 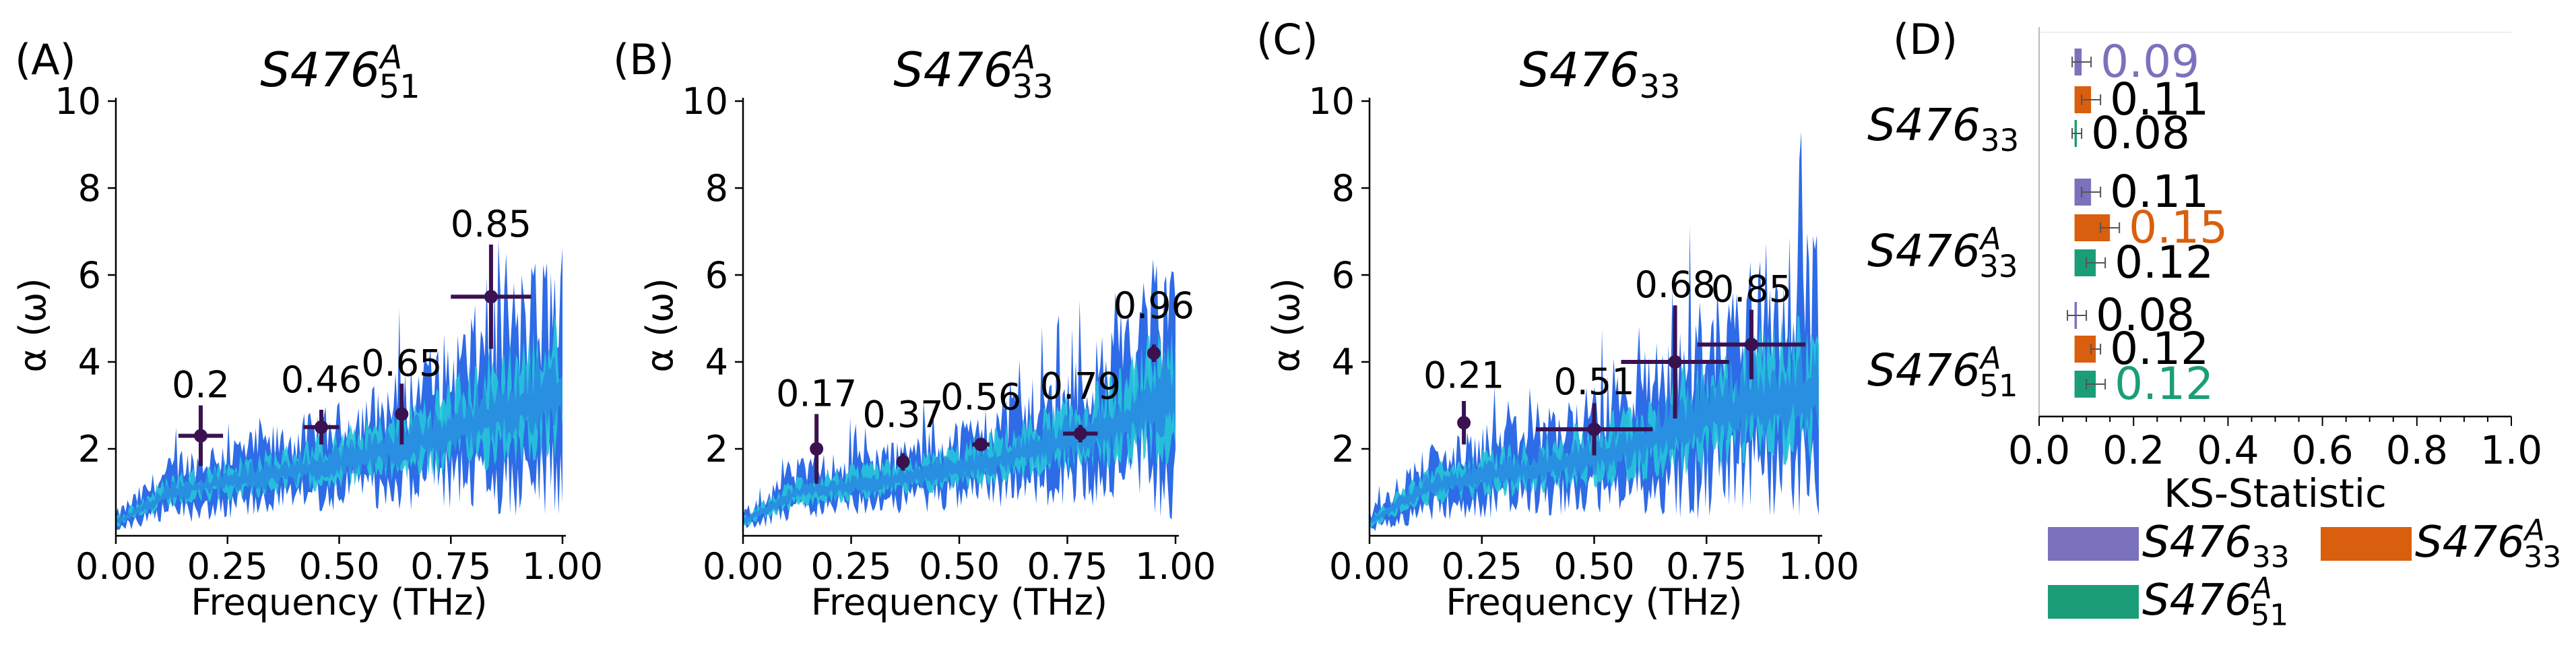 I want to click on group-label: S476A 51, so click(x=1942, y=372).